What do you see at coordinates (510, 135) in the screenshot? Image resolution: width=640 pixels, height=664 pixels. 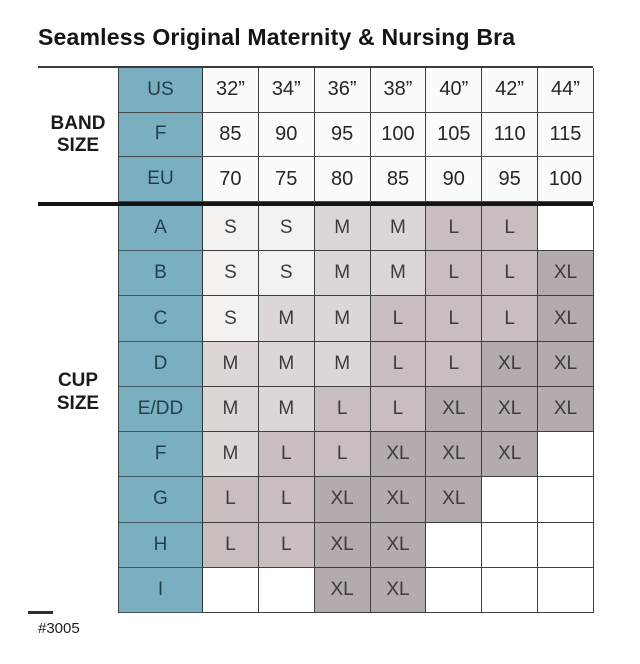 I see `band-value-cell: 110` at bounding box center [510, 135].